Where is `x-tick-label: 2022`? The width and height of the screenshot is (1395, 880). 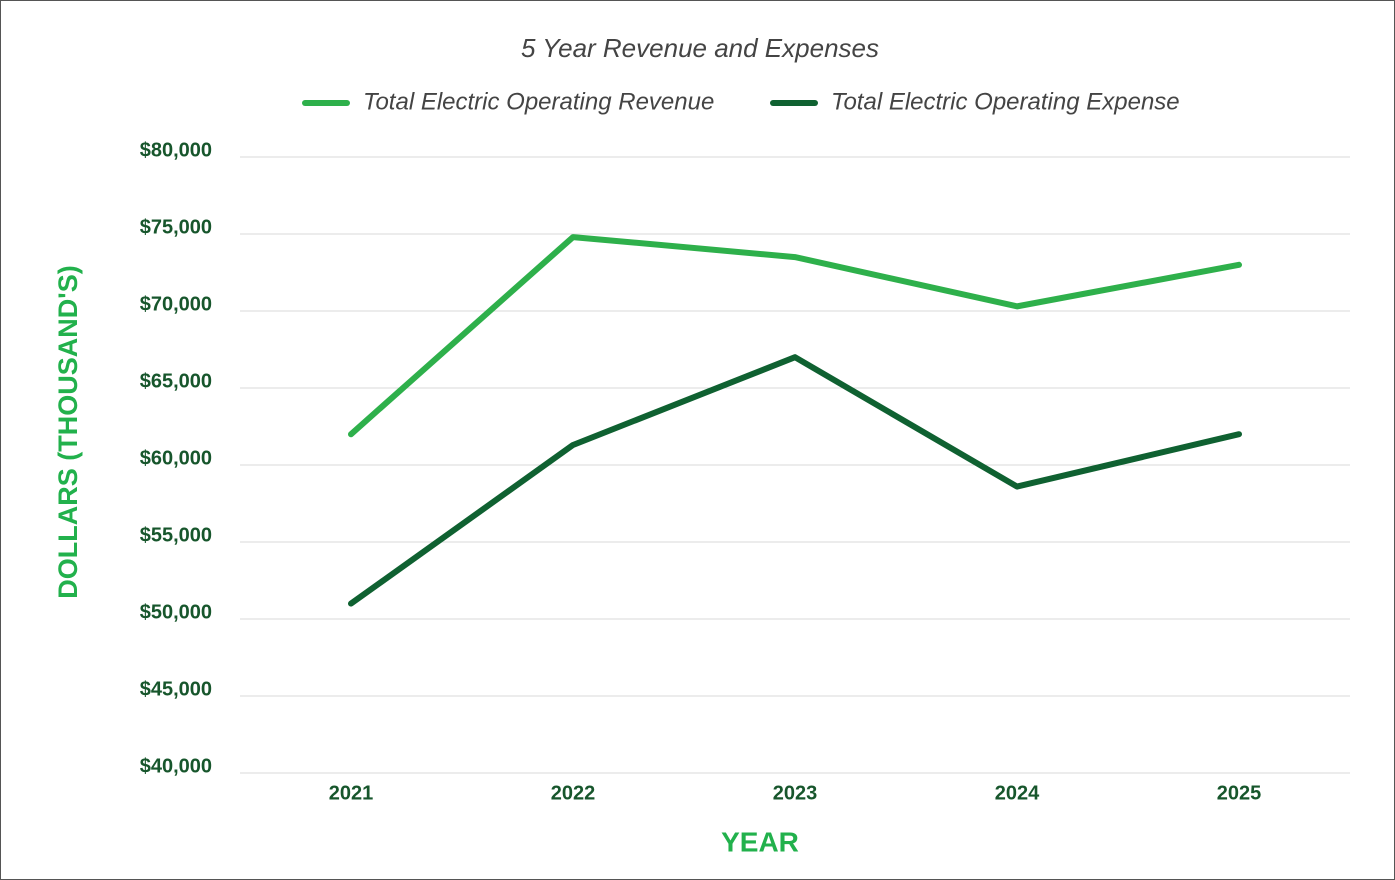
x-tick-label: 2022 is located at coordinates (573, 793).